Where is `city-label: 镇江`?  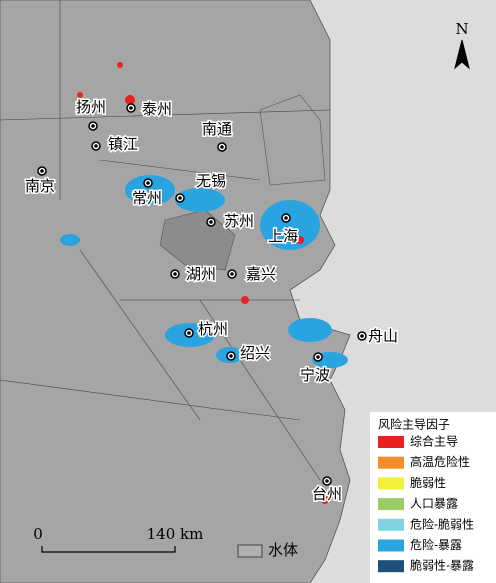
city-label: 镇江 is located at coordinates (123, 144).